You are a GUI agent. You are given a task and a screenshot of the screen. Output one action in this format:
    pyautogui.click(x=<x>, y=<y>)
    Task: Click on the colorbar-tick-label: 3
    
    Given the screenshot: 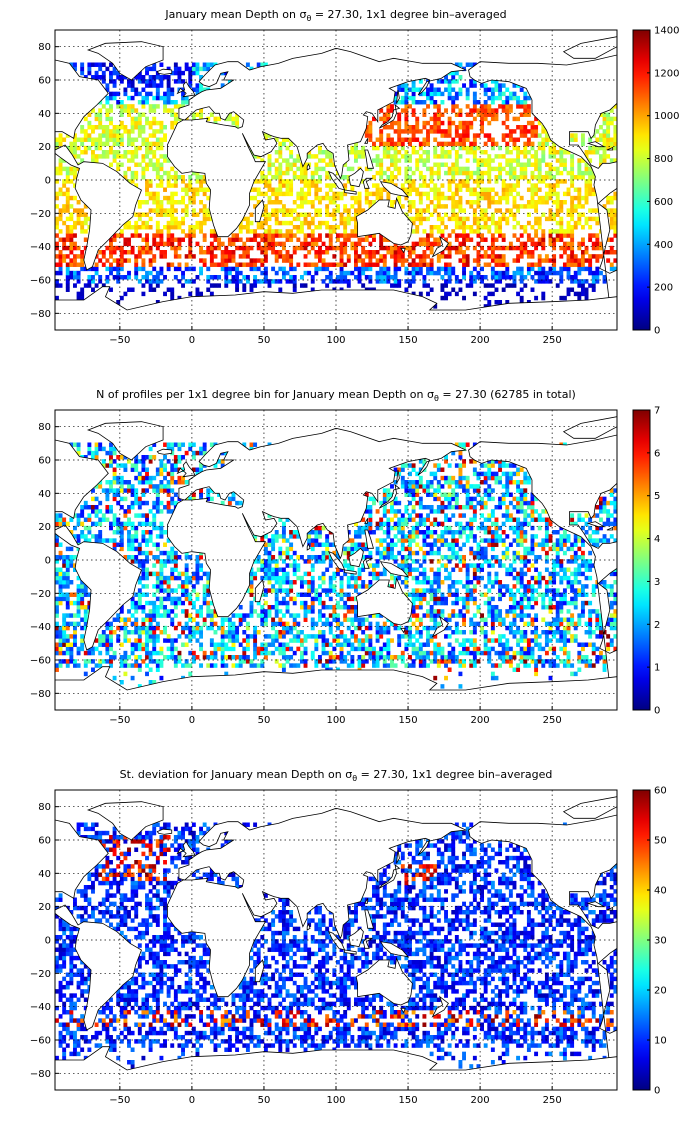 What is the action you would take?
    pyautogui.click(x=657, y=582)
    